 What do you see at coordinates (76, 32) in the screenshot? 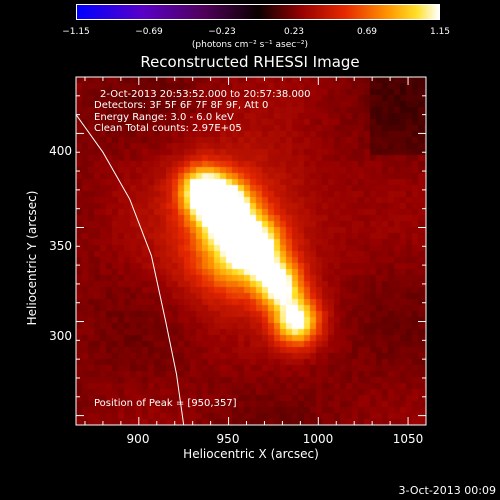
I see `colorbar-tick: −1.15` at bounding box center [76, 32].